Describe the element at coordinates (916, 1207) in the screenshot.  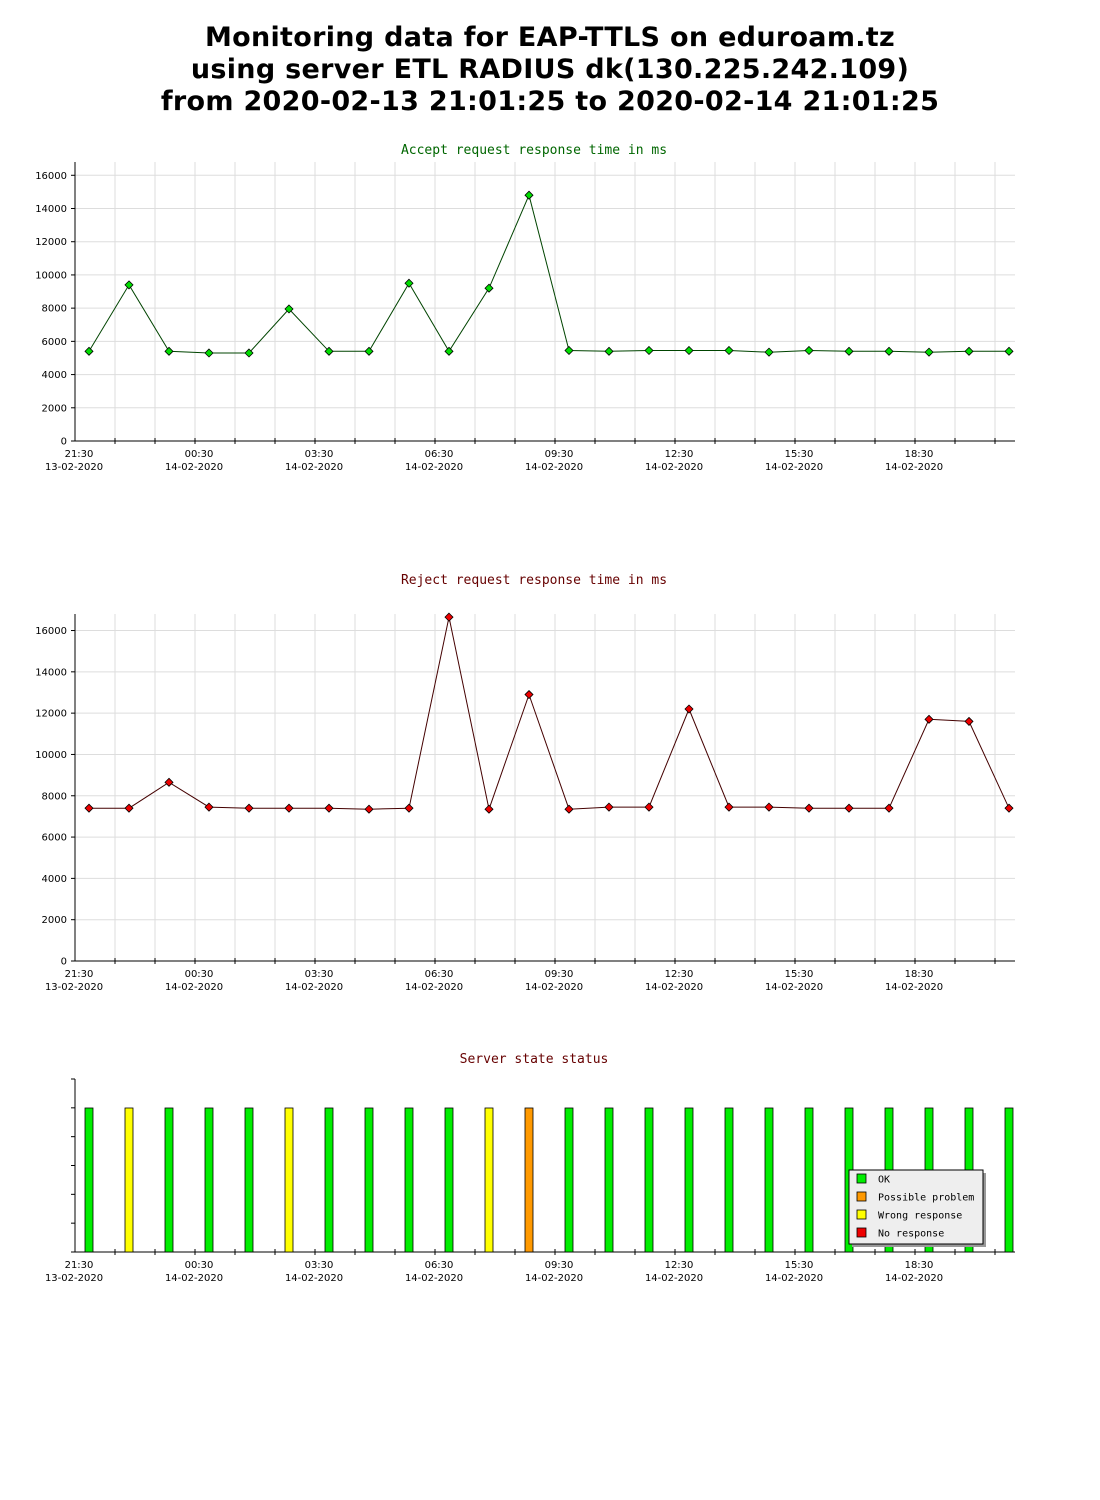
I see `legend-box` at that location.